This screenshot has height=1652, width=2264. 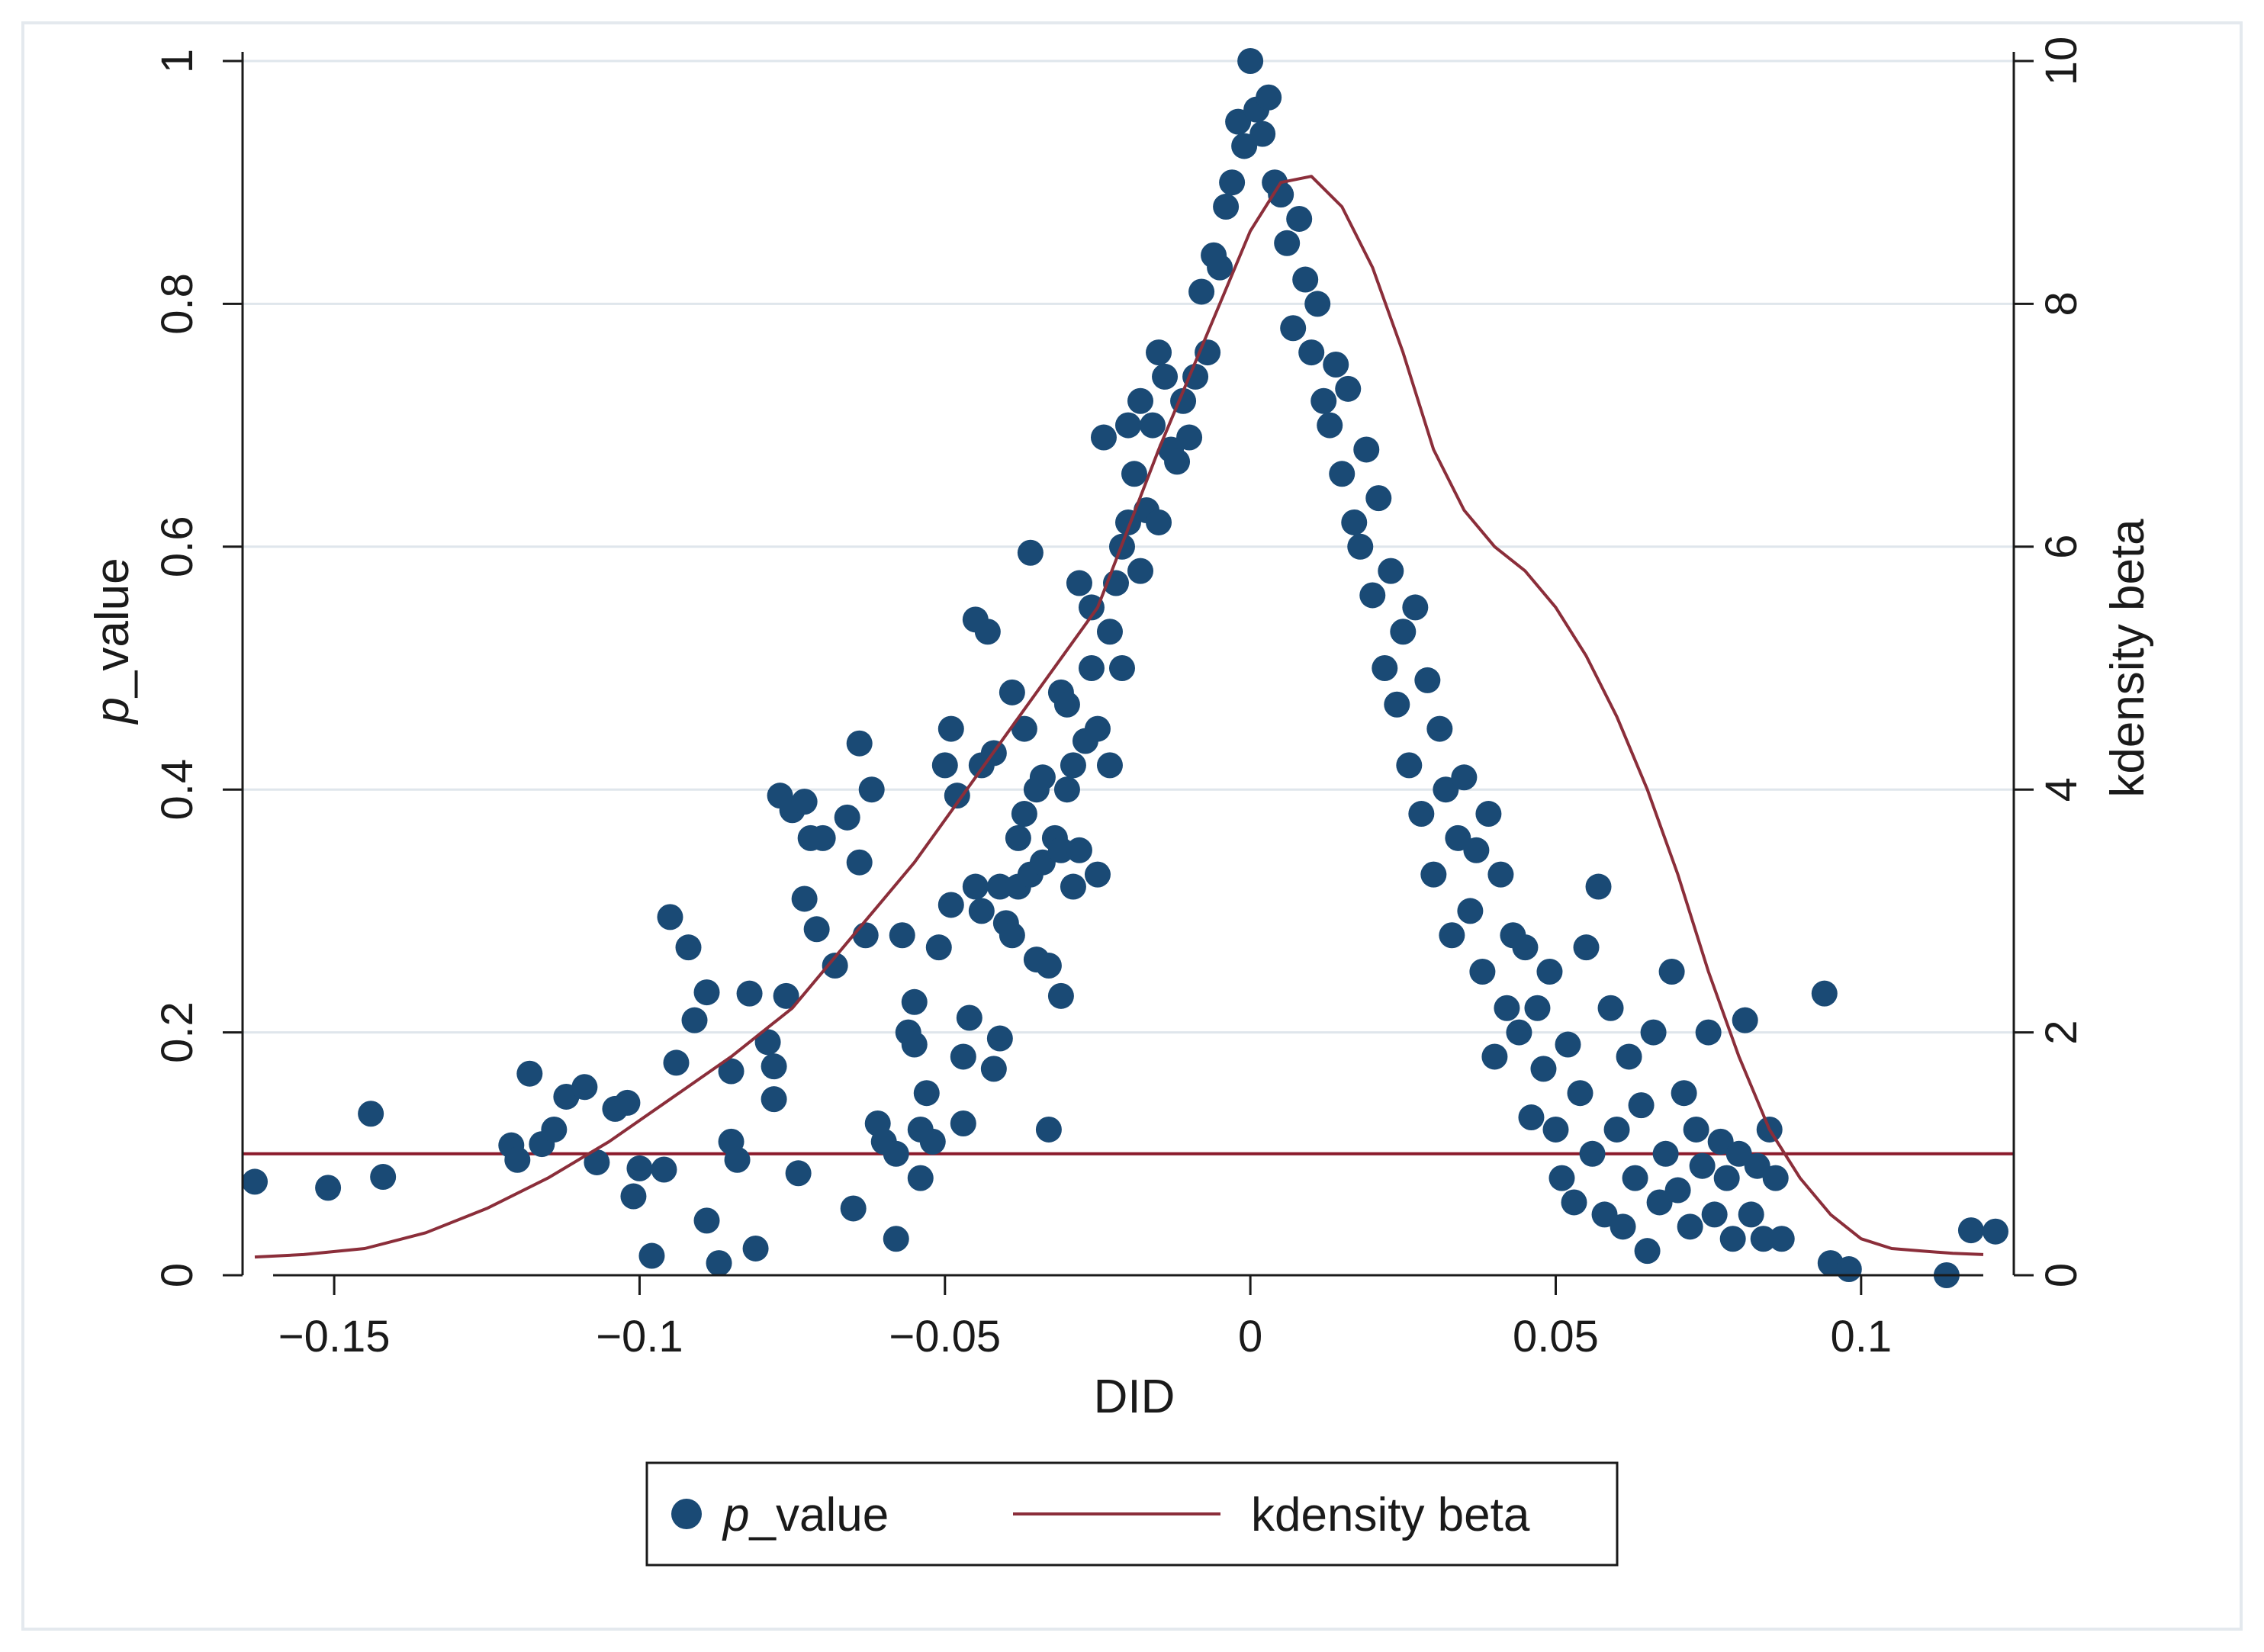 I want to click on left-tick-label-4: 0.8, so click(x=177, y=304).